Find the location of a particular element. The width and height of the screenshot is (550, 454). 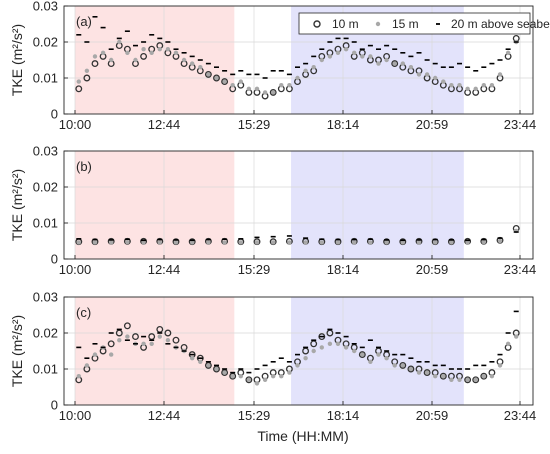

y-tick-label: 0.02 is located at coordinates (45, 187).